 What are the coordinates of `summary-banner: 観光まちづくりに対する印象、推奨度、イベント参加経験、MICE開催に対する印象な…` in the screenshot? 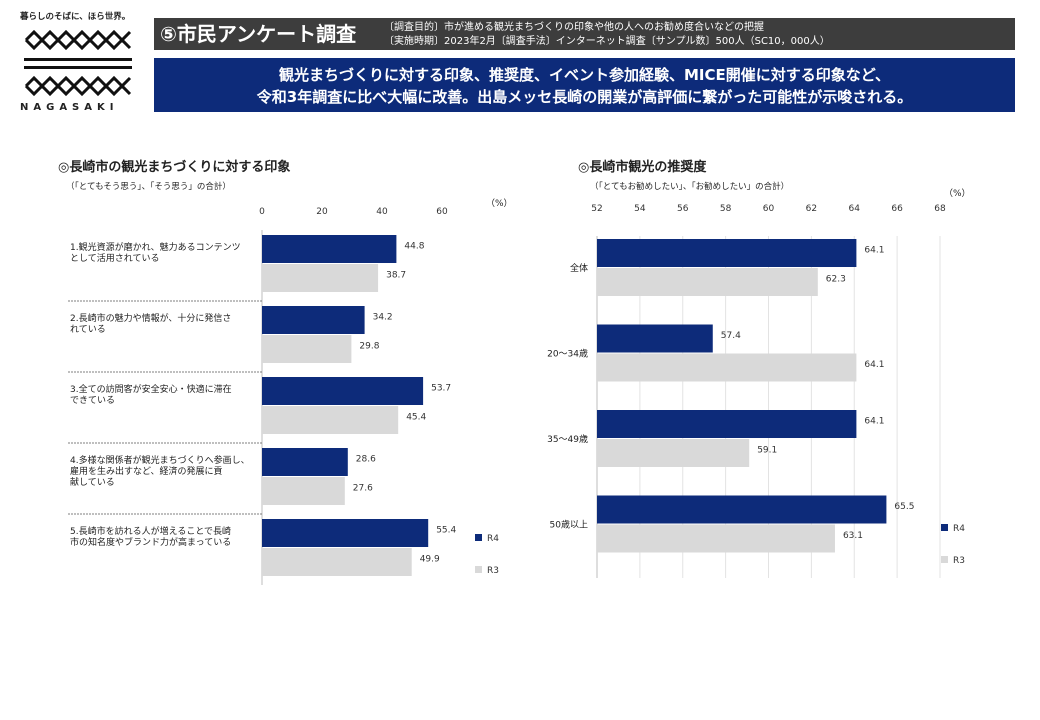 It's located at (584, 85).